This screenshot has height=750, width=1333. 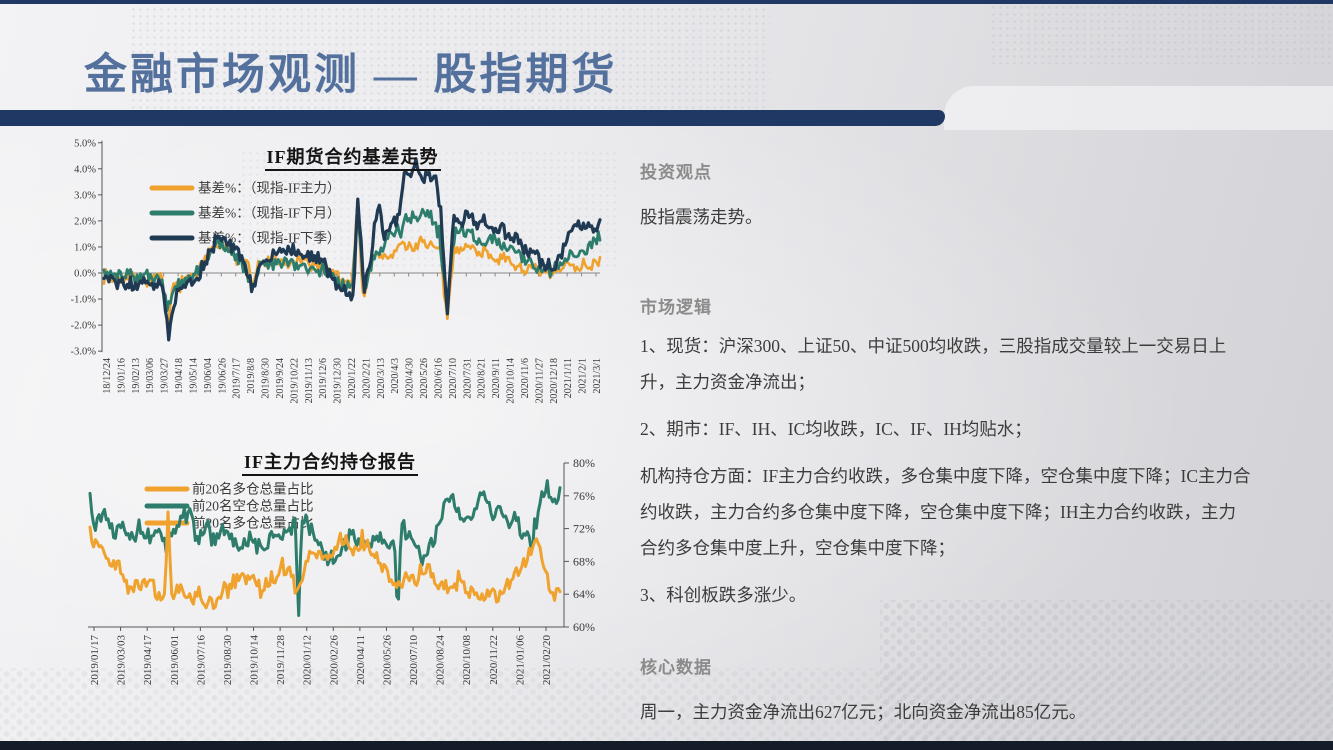 I want to click on legend-label: 基差%：（现指-IF主力）, so click(x=269, y=188).